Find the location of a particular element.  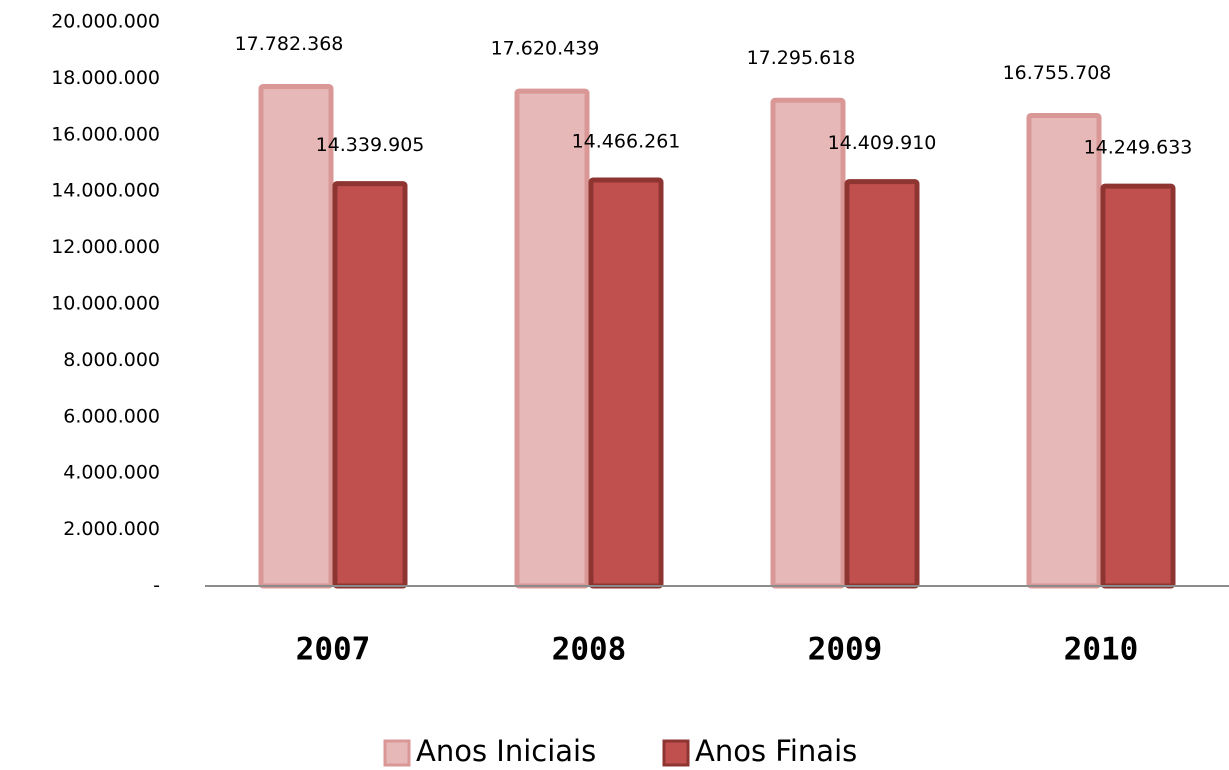

data-label: 17.782.368 is located at coordinates (289, 44).